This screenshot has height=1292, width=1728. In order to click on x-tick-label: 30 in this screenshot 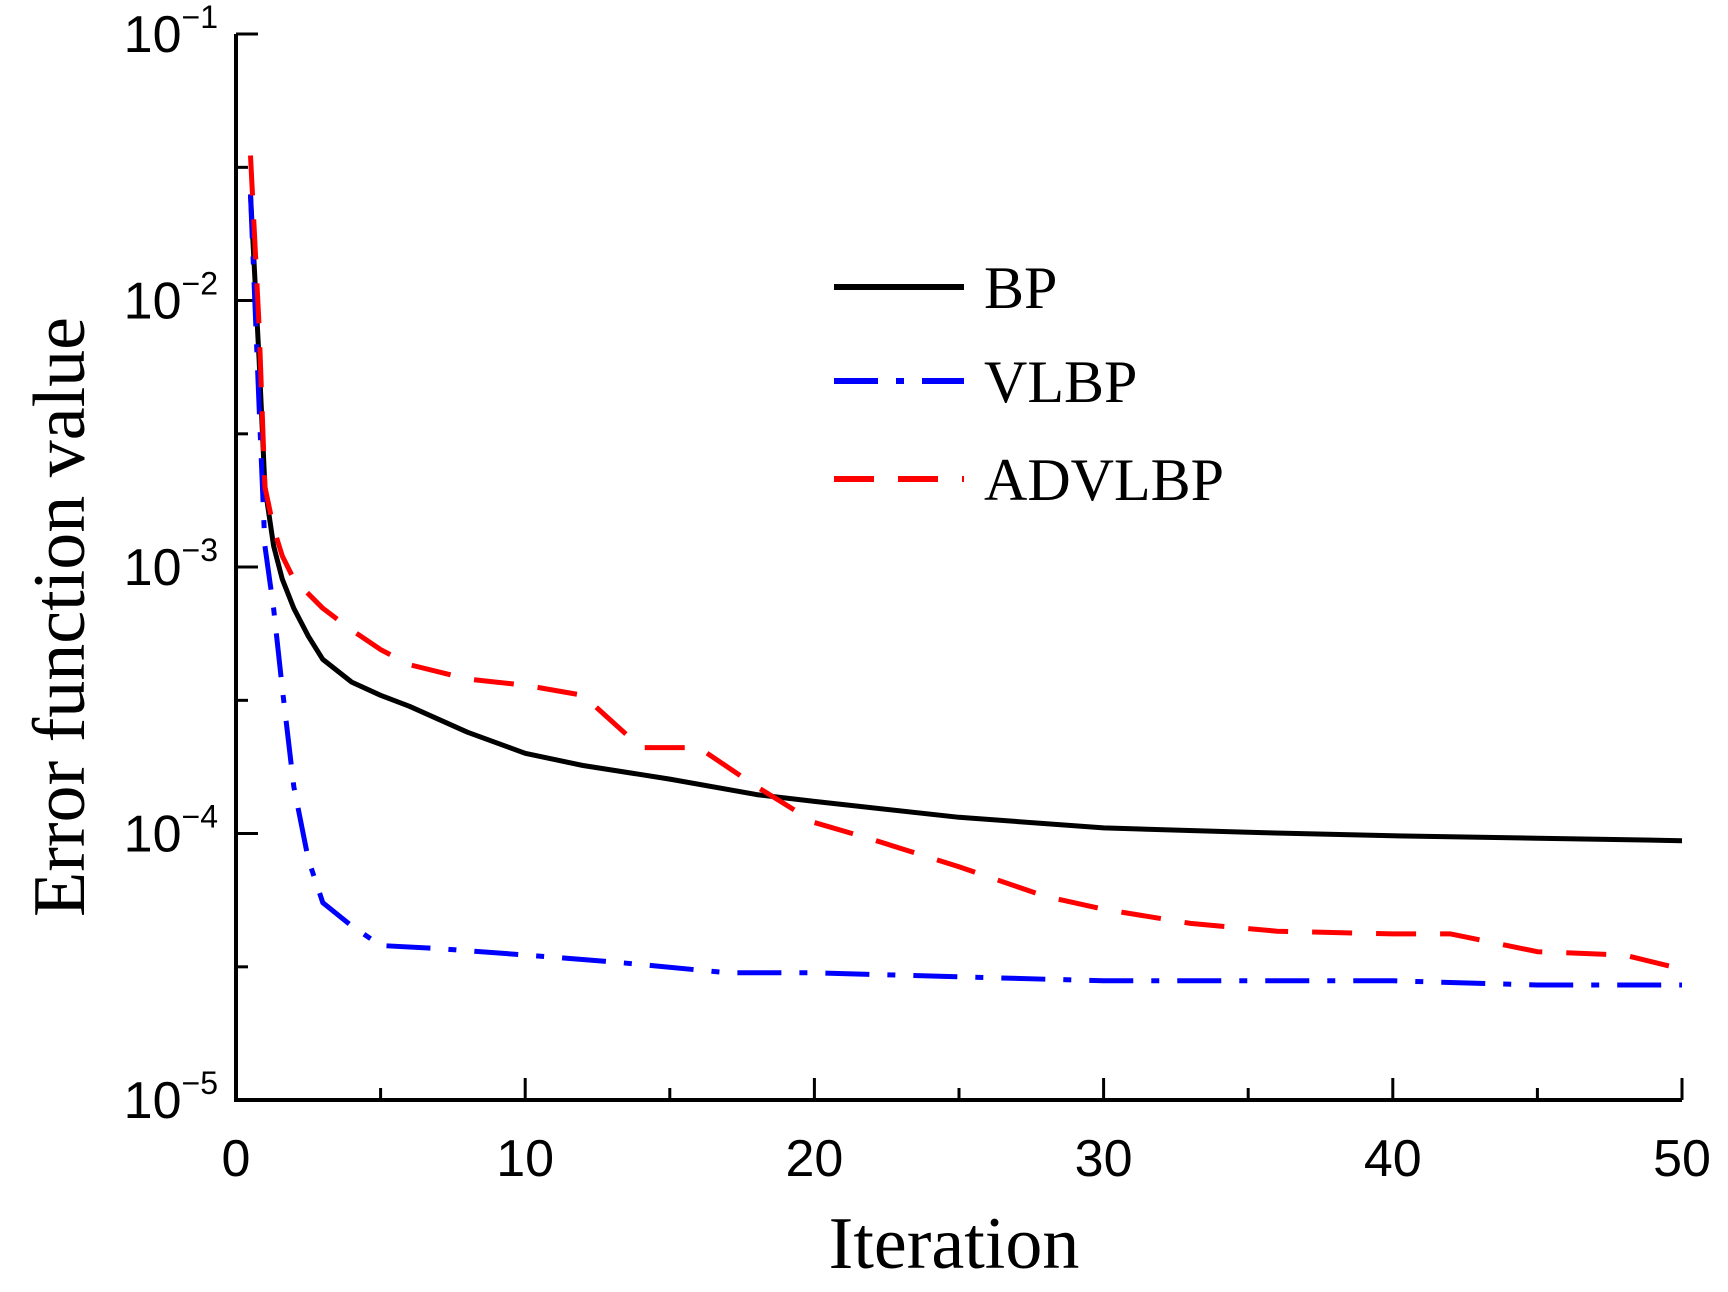, I will do `click(1104, 1159)`.